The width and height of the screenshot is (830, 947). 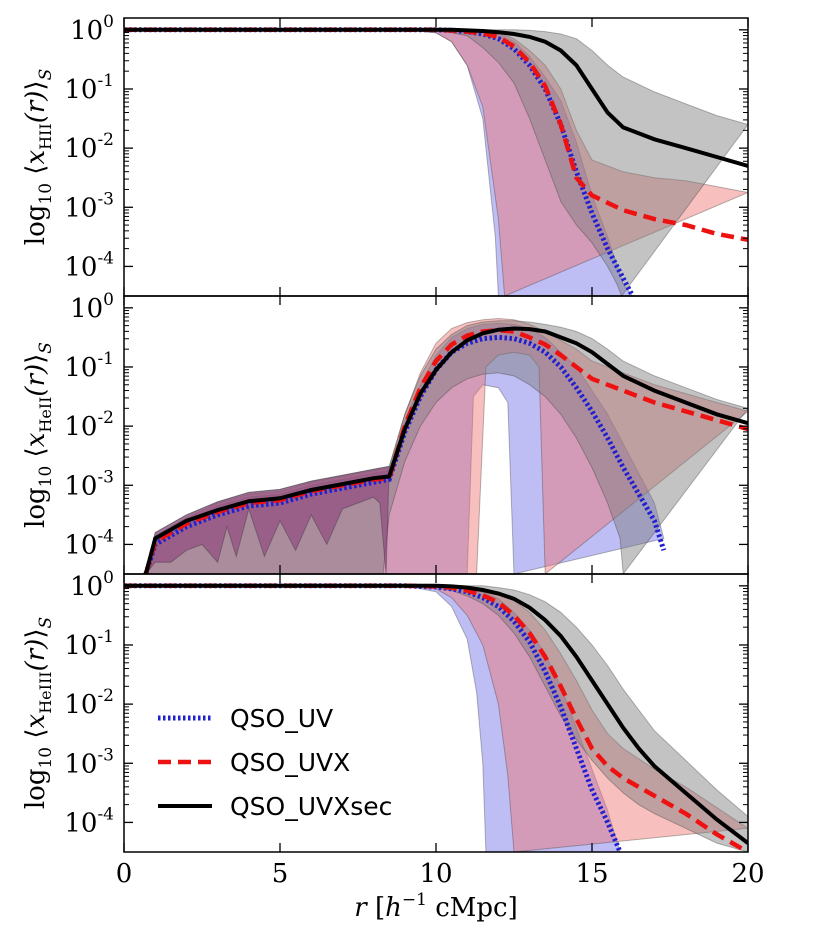 What do you see at coordinates (280, 874) in the screenshot?
I see `x-tick-label: 5` at bounding box center [280, 874].